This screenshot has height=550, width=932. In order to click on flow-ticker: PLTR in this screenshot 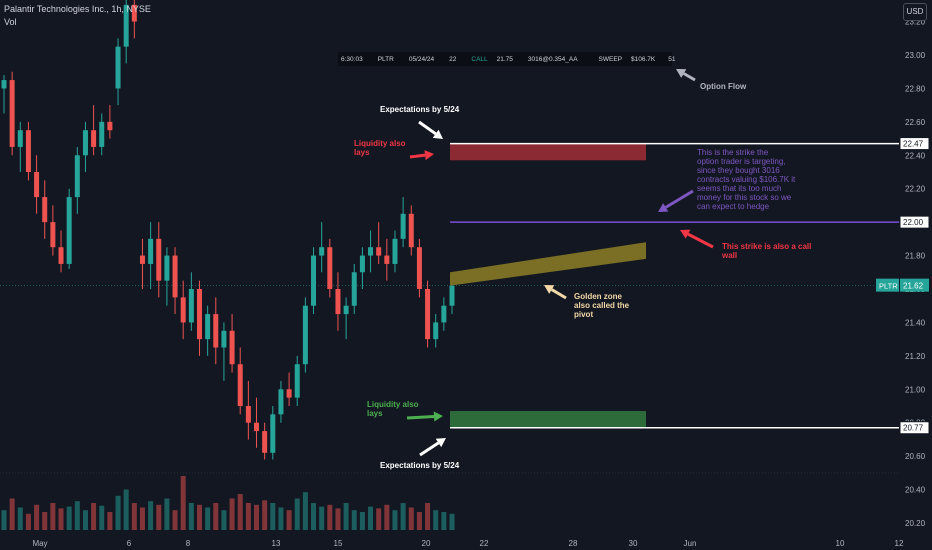, I will do `click(385, 59)`.